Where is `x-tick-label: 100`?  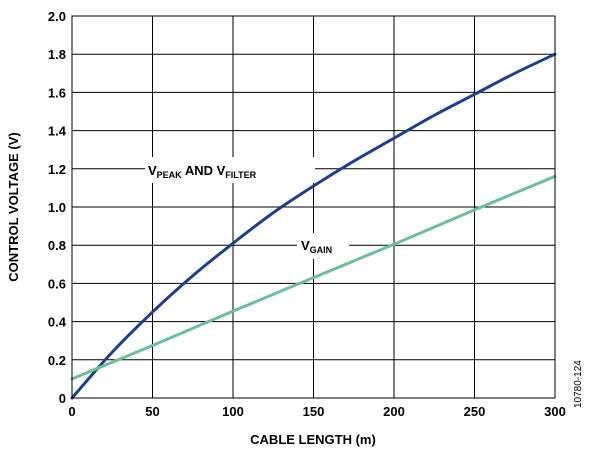
x-tick-label: 100 is located at coordinates (233, 411).